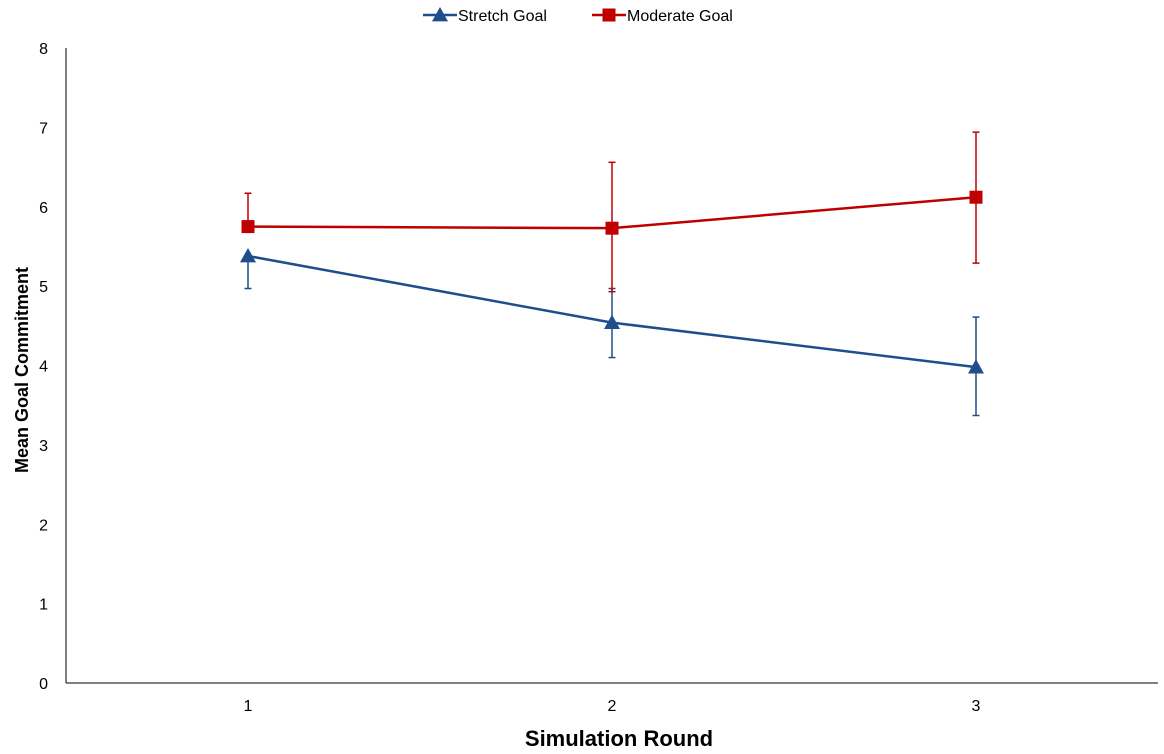  What do you see at coordinates (619, 738) in the screenshot?
I see `x-axis-title: Simulation Round` at bounding box center [619, 738].